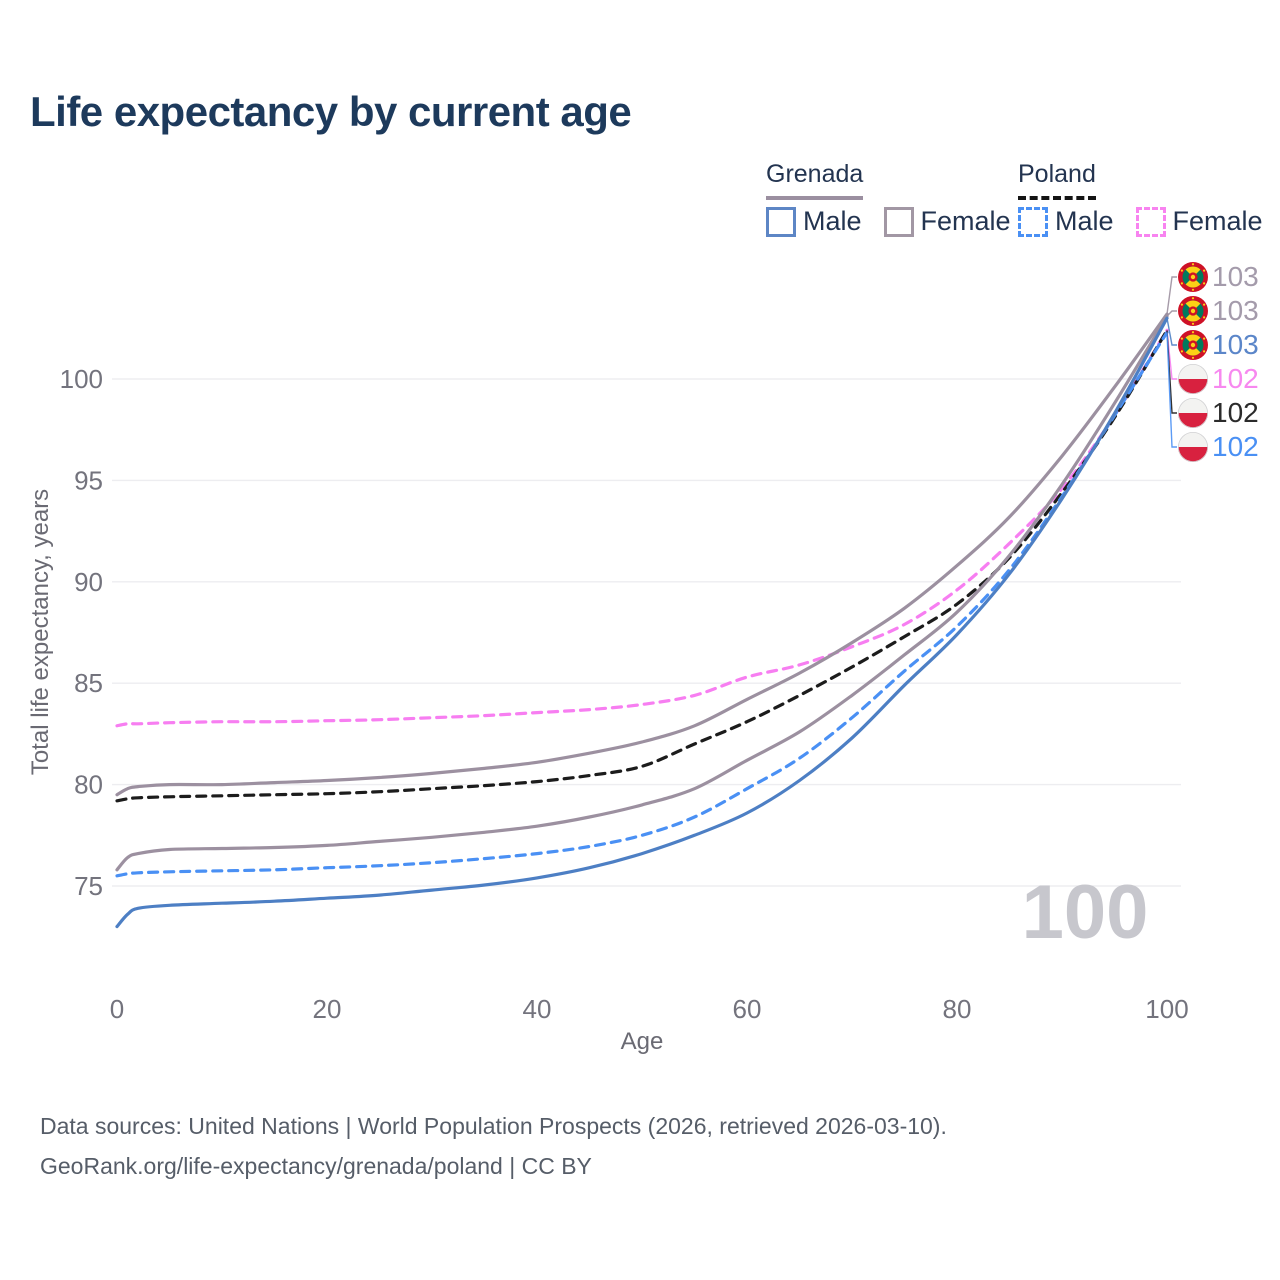 Image resolution: width=1280 pixels, height=1280 pixels. What do you see at coordinates (640, 205) in the screenshot?
I see `legend: Grenada Male Female Poland Male` at bounding box center [640, 205].